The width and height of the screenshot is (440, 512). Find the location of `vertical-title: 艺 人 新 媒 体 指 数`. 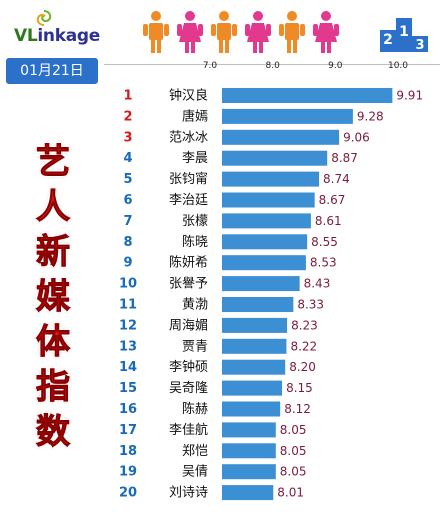

vertical-title: 艺 人 新 媒 体 指 数 is located at coordinates (53, 300).